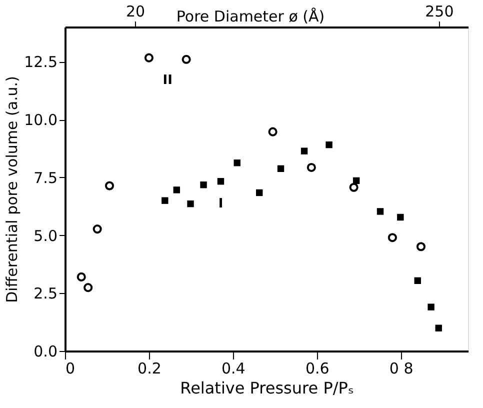 This screenshot has height=408, width=483. I want to click on x2-tick-label: 250, so click(439, 11).